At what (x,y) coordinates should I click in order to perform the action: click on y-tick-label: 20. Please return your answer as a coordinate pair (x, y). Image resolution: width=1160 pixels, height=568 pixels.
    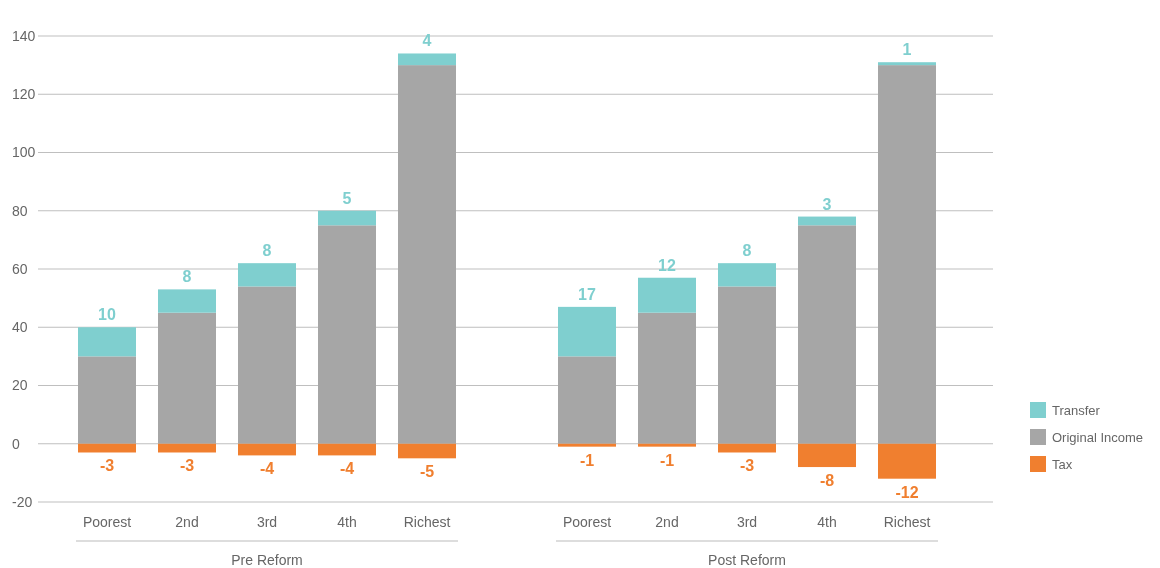
    Looking at the image, I should click on (20, 385).